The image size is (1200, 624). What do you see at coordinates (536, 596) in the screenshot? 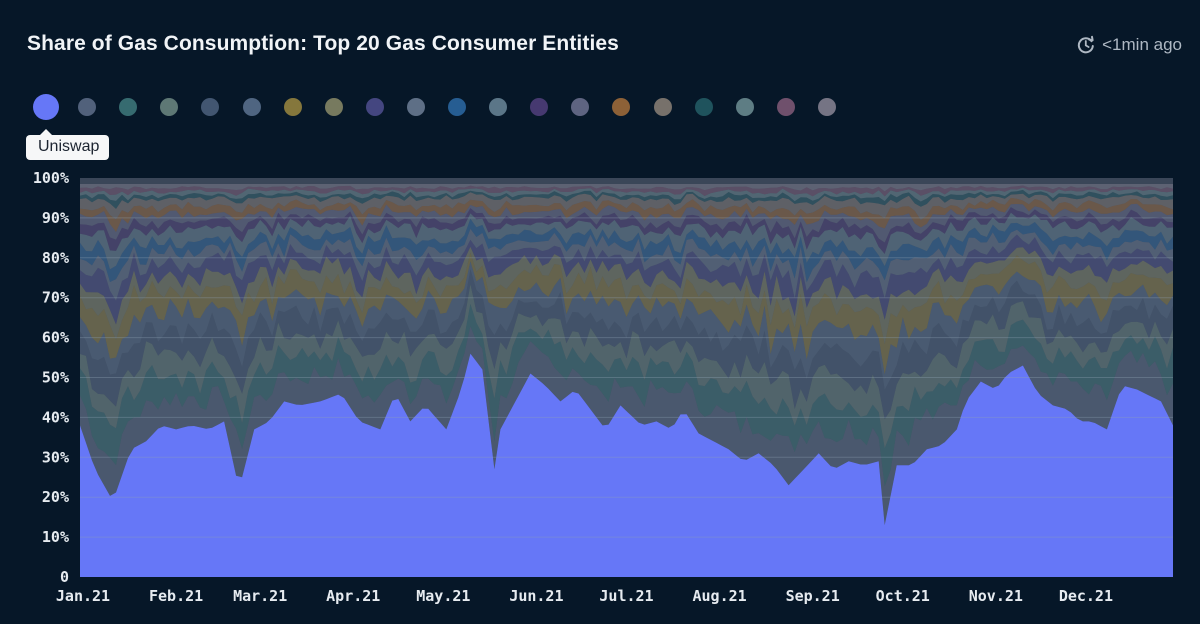
I see `x-tick-label: Jun.21` at bounding box center [536, 596].